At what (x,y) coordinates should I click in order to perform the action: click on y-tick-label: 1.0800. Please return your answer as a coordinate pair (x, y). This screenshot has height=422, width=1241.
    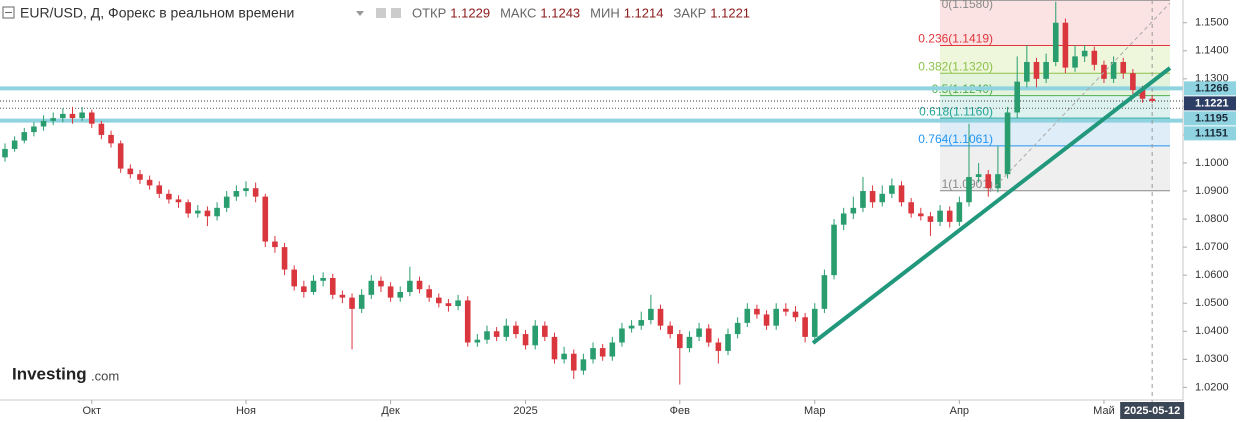
    Looking at the image, I should click on (1212, 219).